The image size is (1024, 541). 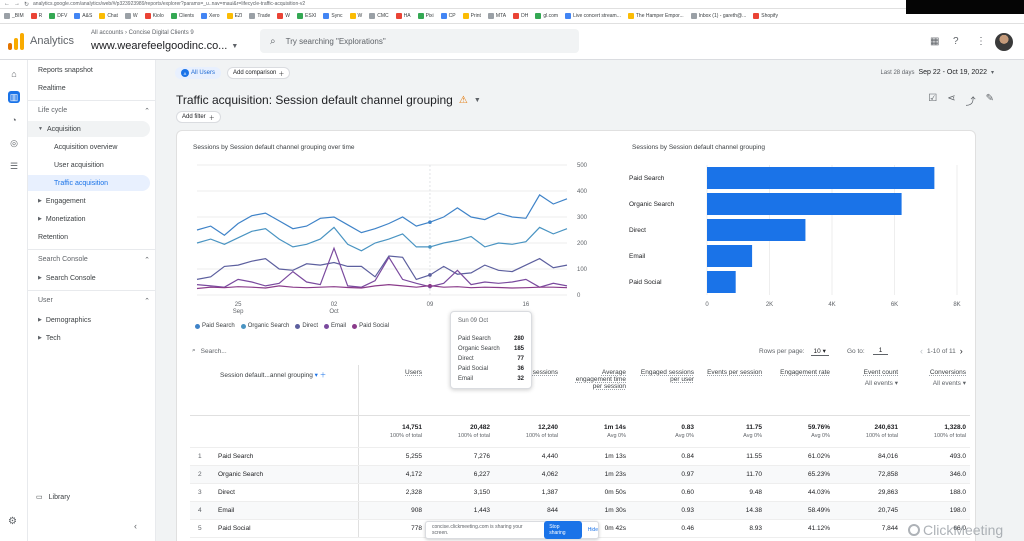 I want to click on bar-paid-social, so click(x=721, y=282).